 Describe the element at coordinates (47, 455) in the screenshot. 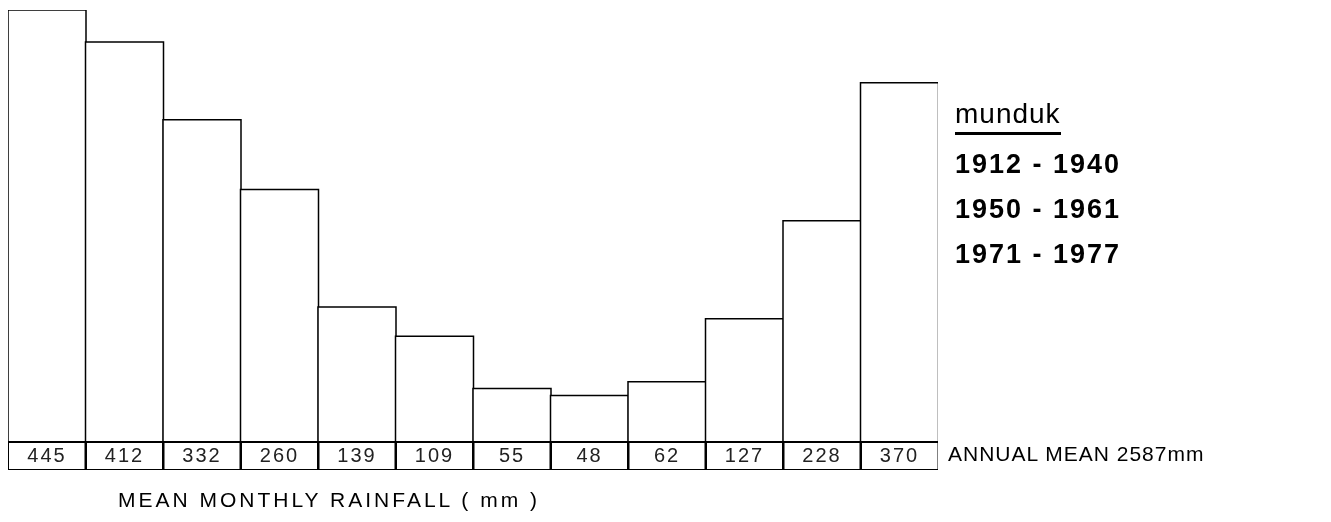

I see `data-label: 445` at that location.